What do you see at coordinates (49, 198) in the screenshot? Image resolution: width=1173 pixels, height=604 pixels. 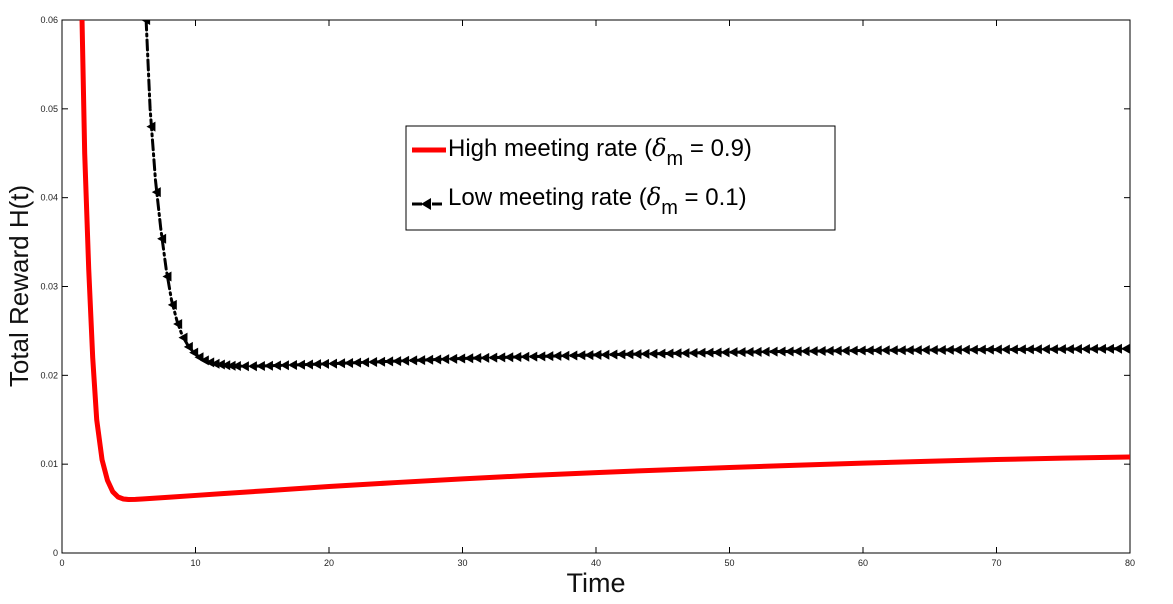 I see `y-tick-label: 0.04` at bounding box center [49, 198].